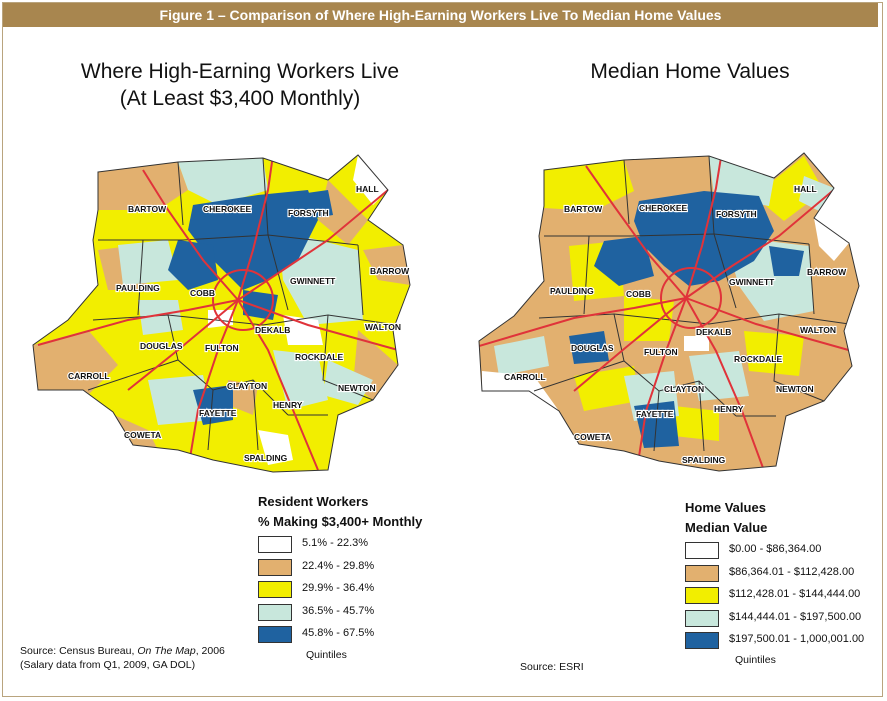 Image resolution: width=887 pixels, height=701 pixels. Describe the element at coordinates (795, 594) in the screenshot. I see `legend-label: $112,428.01 - $144,444.00` at that location.